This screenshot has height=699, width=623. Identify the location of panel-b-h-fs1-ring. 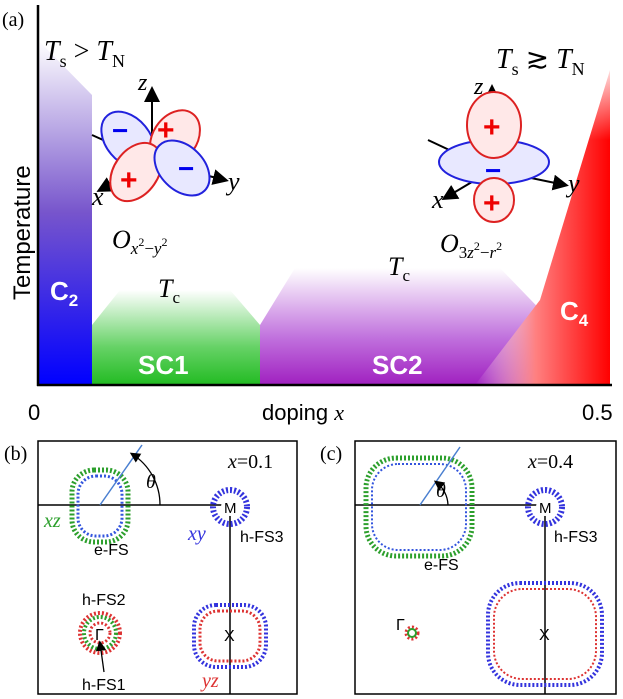
(100, 633).